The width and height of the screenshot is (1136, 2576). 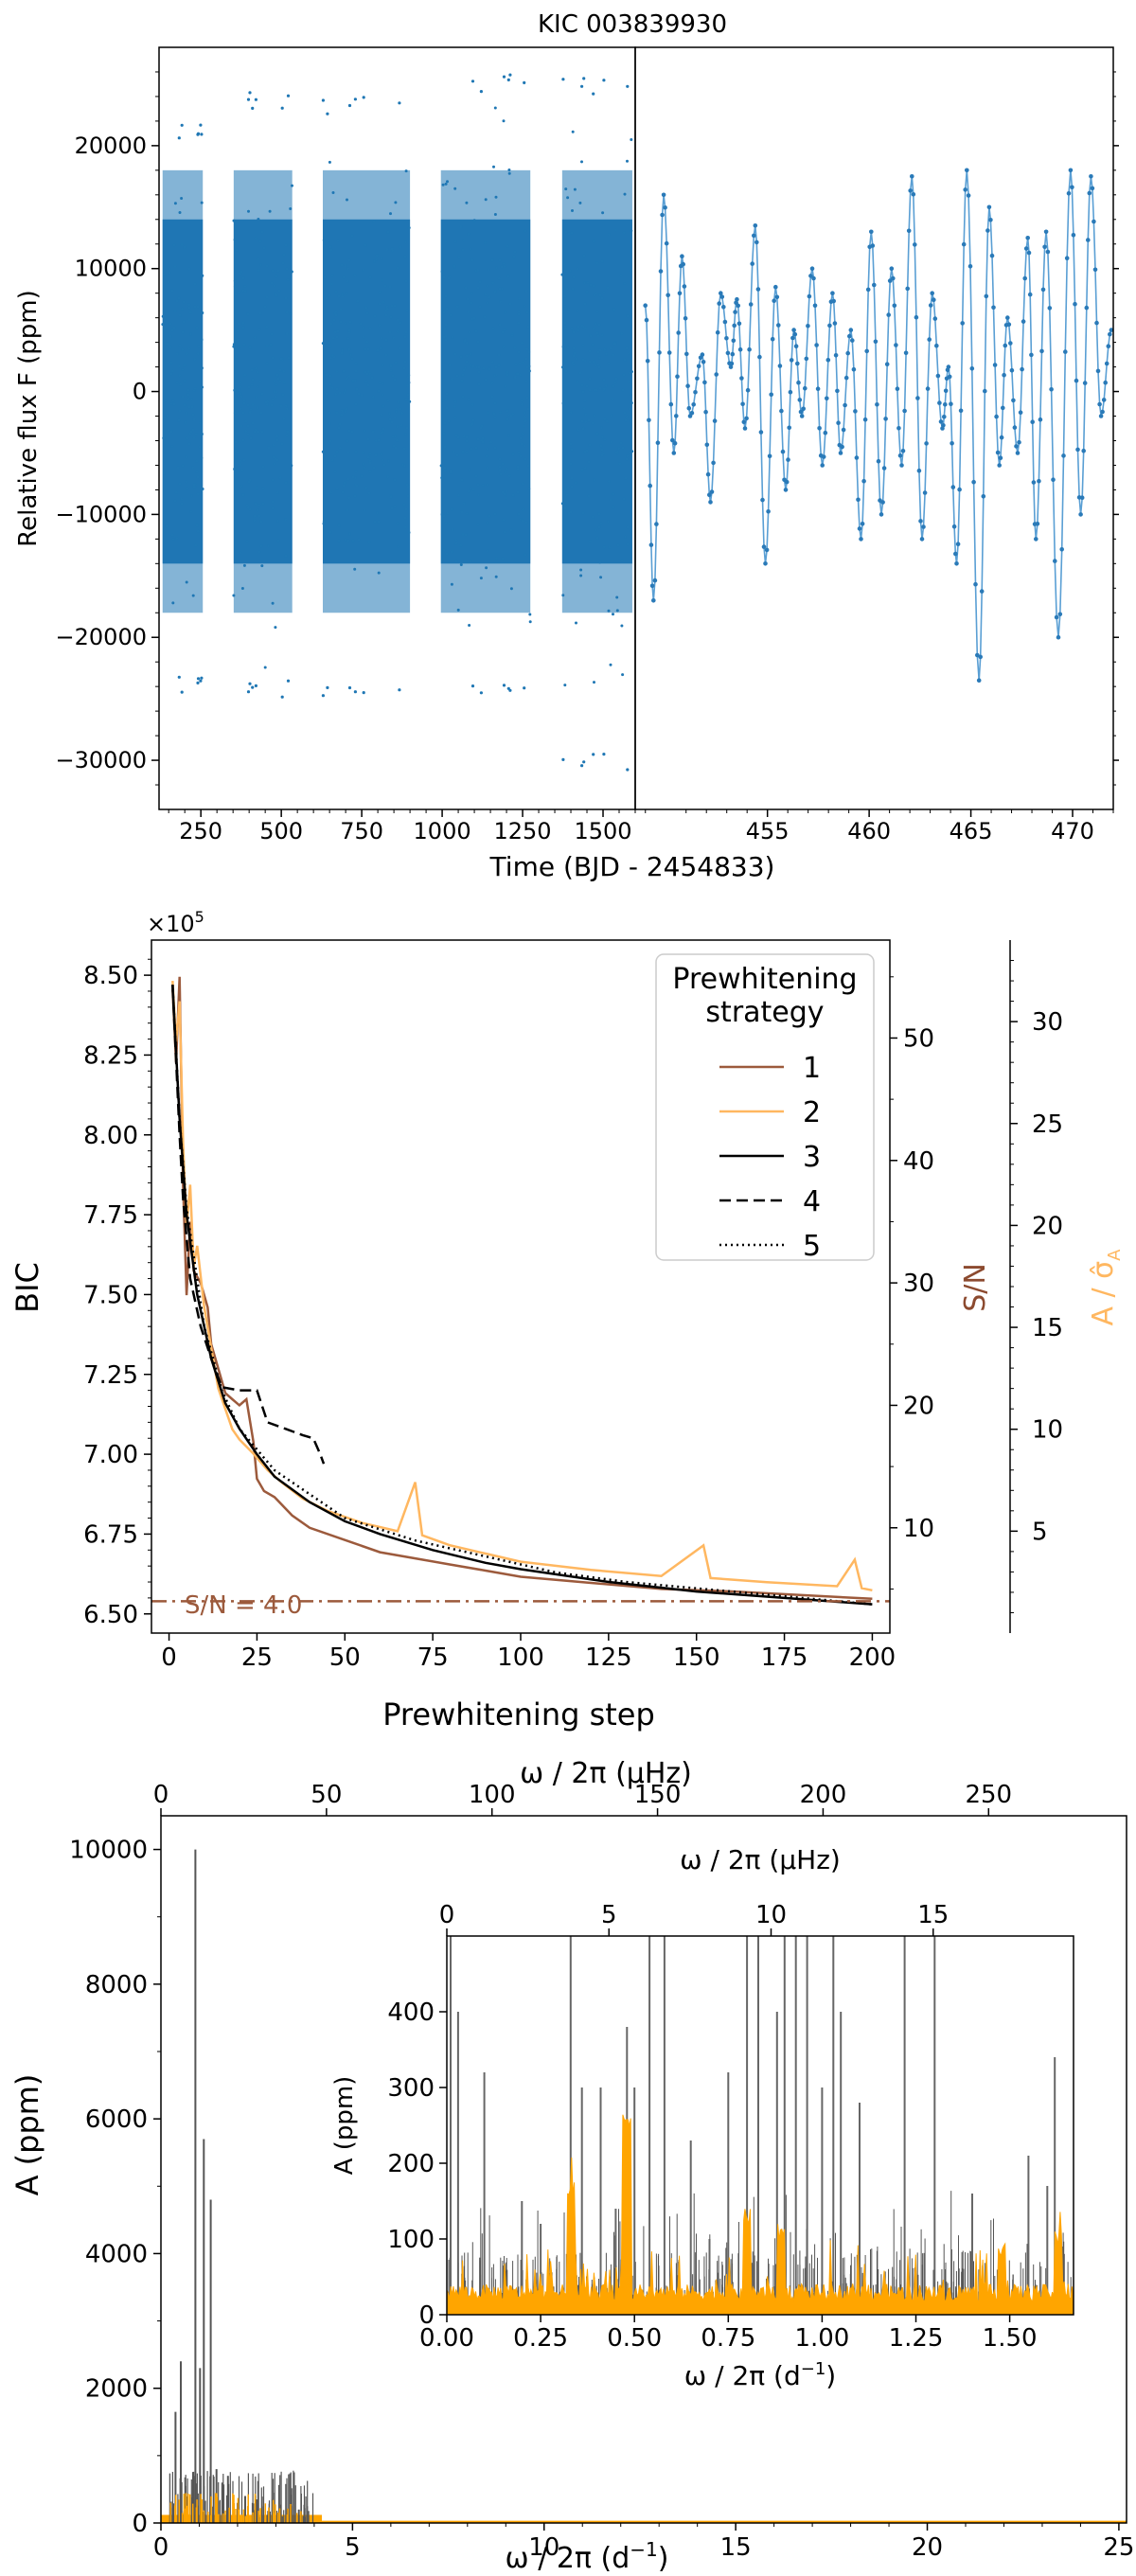 I want to click on inset-frame, so click(x=760, y=2126).